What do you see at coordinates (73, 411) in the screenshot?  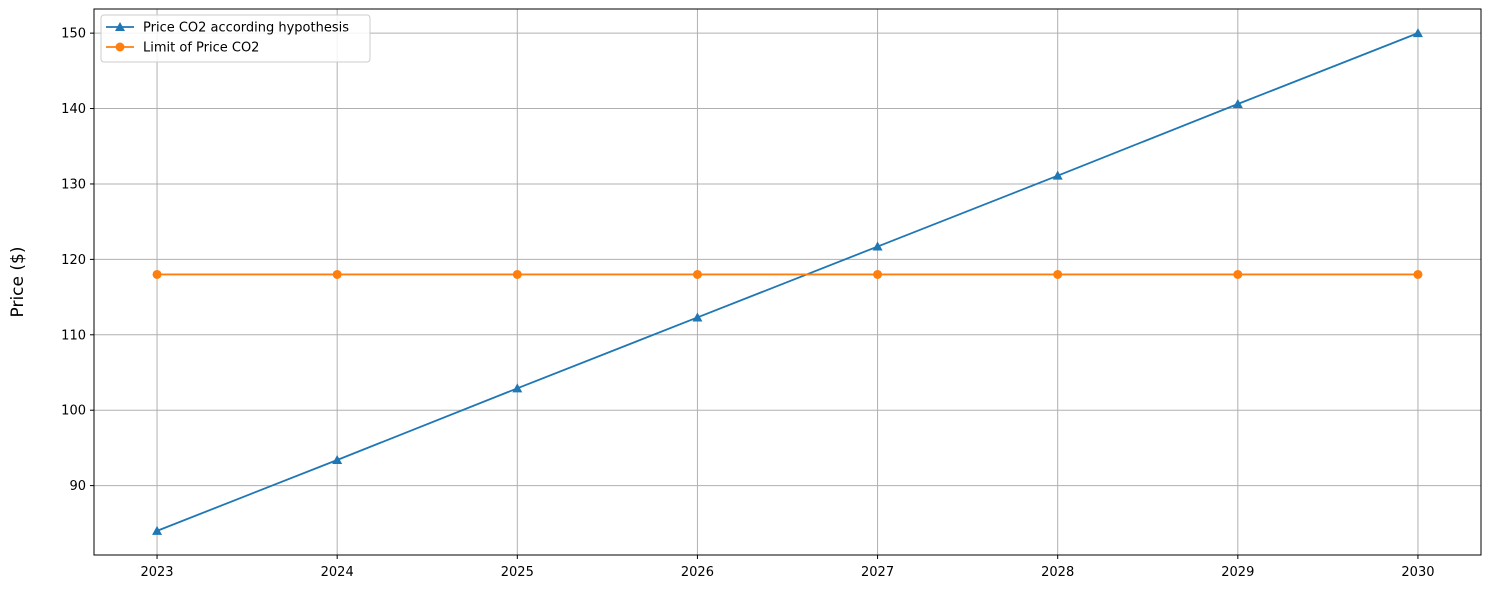 I see `y-tick-label: 100` at bounding box center [73, 411].